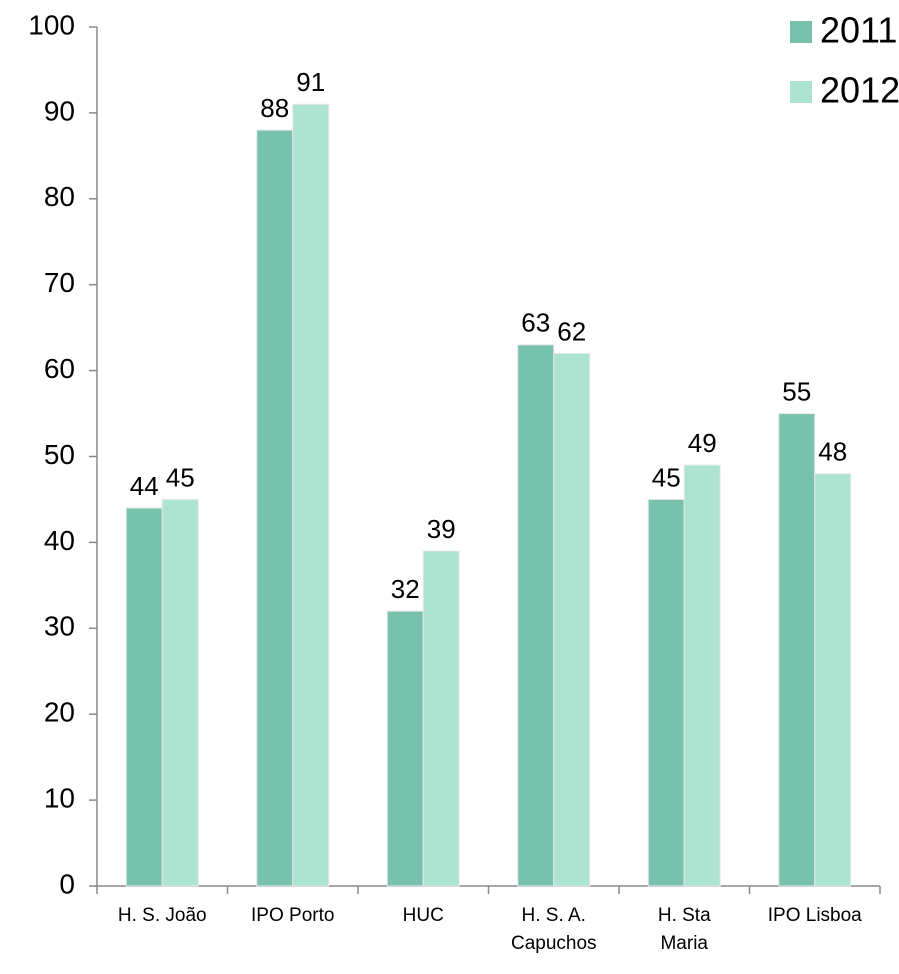 This screenshot has height=974, width=899. What do you see at coordinates (59, 540) in the screenshot?
I see `y-tick-label: 40` at bounding box center [59, 540].